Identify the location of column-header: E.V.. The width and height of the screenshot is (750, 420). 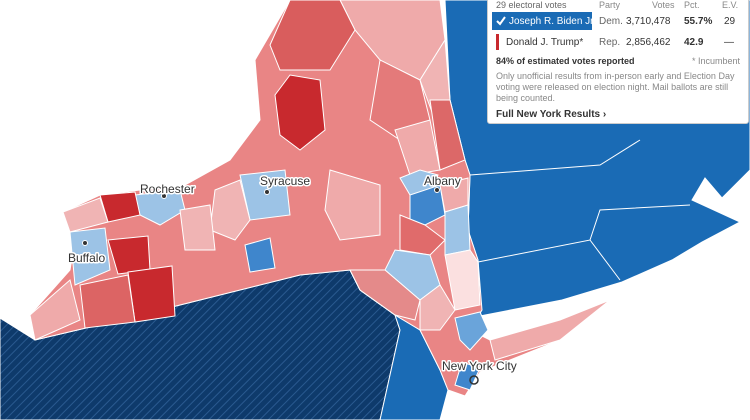
(730, 5).